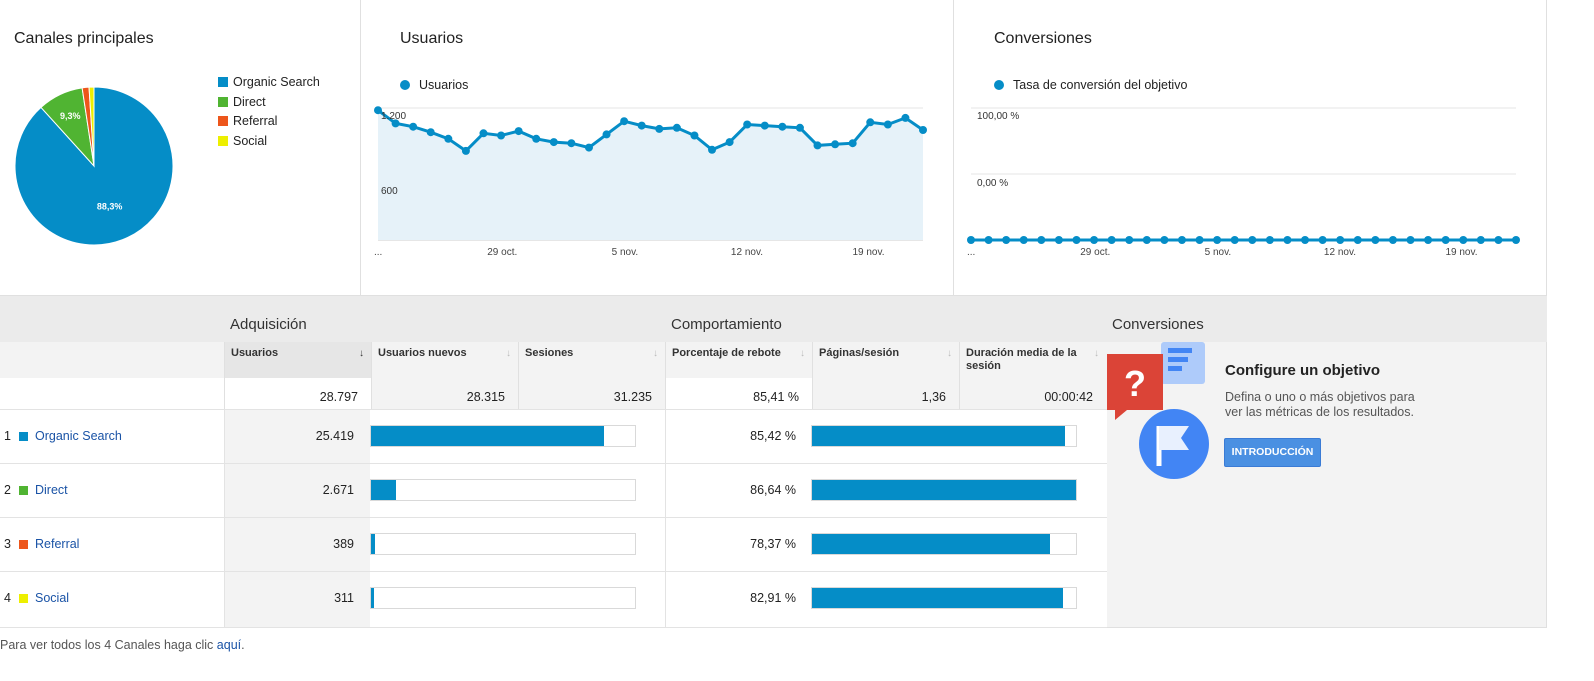 The width and height of the screenshot is (1594, 681). I want to click on legend-social: Social, so click(242, 141).